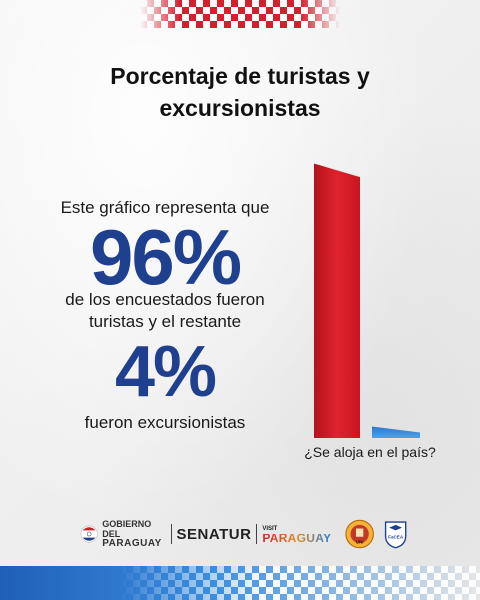 This screenshot has width=480, height=600. Describe the element at coordinates (214, 534) in the screenshot. I see `senatur-logo: SENATUR` at that location.